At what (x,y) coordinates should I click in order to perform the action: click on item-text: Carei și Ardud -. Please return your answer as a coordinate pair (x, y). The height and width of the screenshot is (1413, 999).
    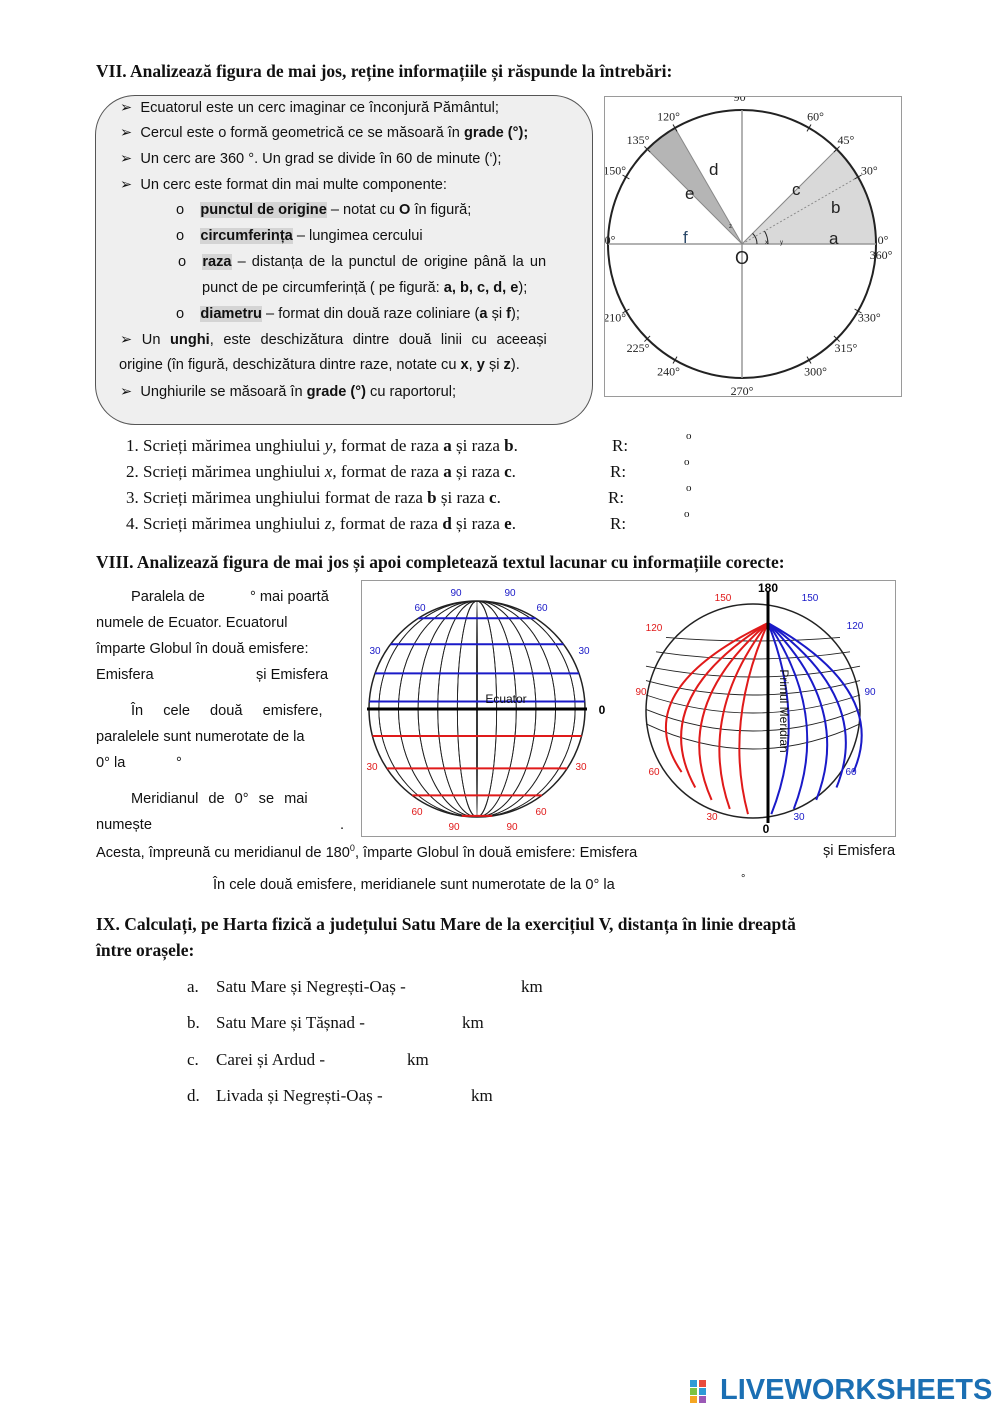
    Looking at the image, I should click on (271, 1059).